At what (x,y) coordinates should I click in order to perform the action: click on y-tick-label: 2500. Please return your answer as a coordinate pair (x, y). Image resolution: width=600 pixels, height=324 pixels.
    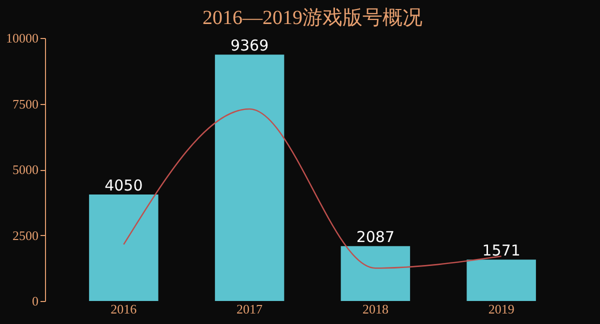
    Looking at the image, I should click on (25, 235).